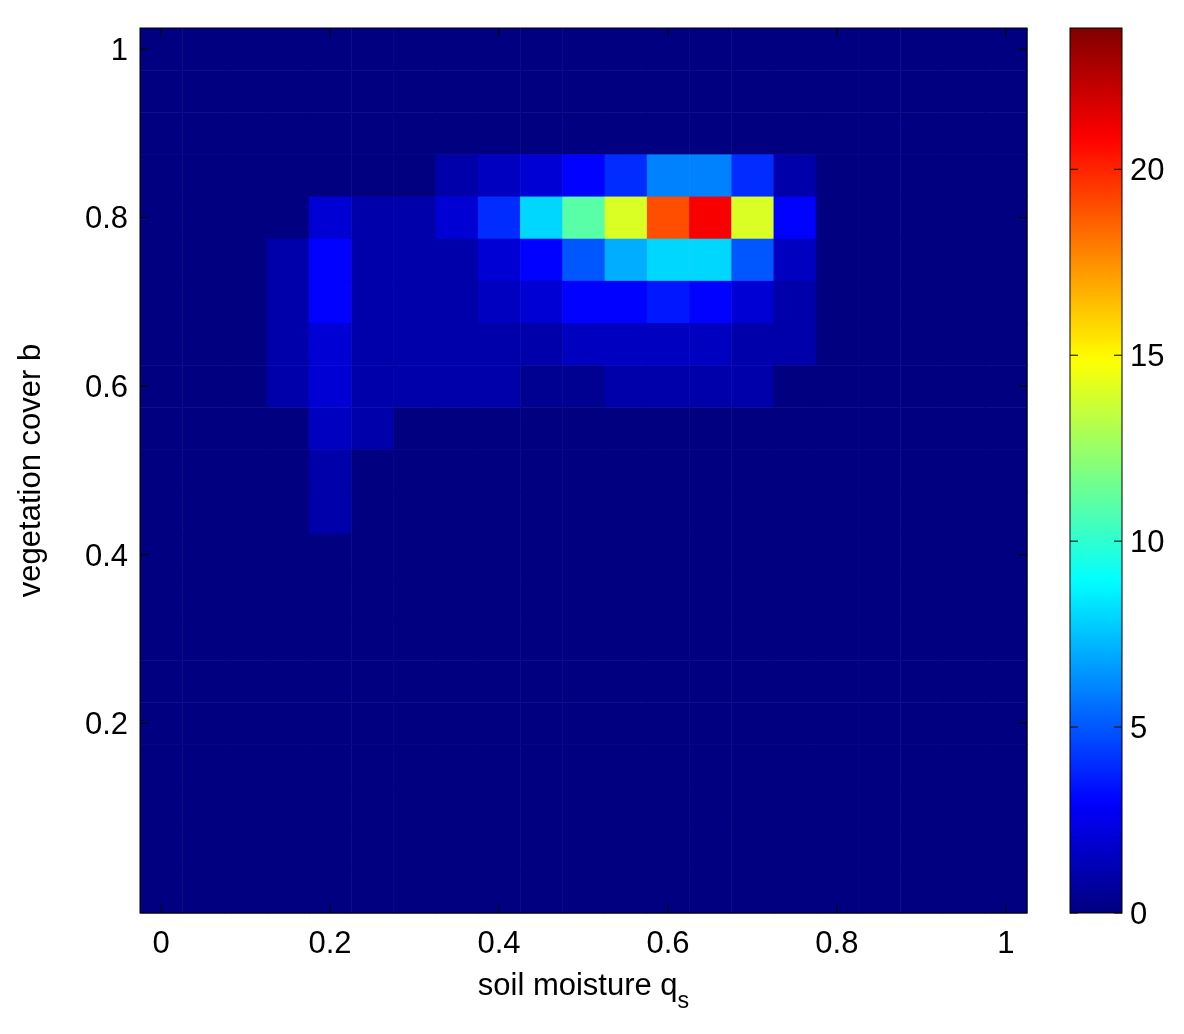  What do you see at coordinates (106, 724) in the screenshot?
I see `y-tick-label: 0.2` at bounding box center [106, 724].